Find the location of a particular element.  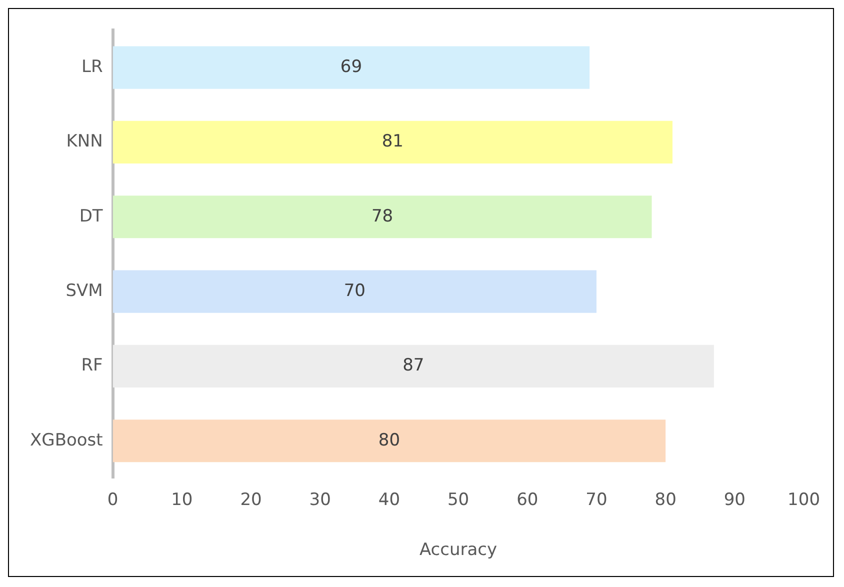

y-tick-label: LR is located at coordinates (92, 66).